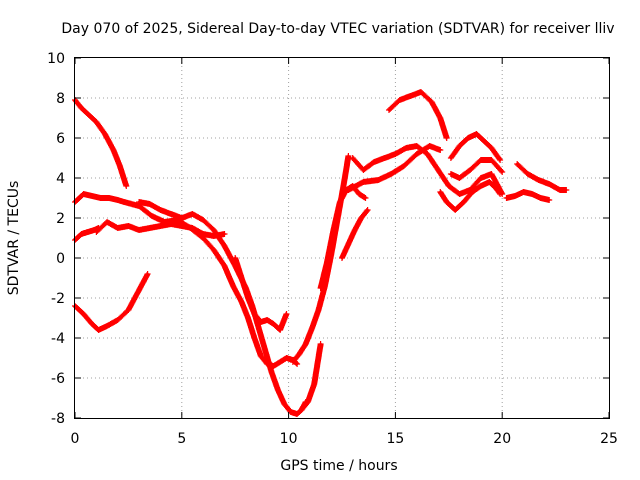 This screenshot has height=480, width=640. I want to click on x-tick-label: 25, so click(609, 439).